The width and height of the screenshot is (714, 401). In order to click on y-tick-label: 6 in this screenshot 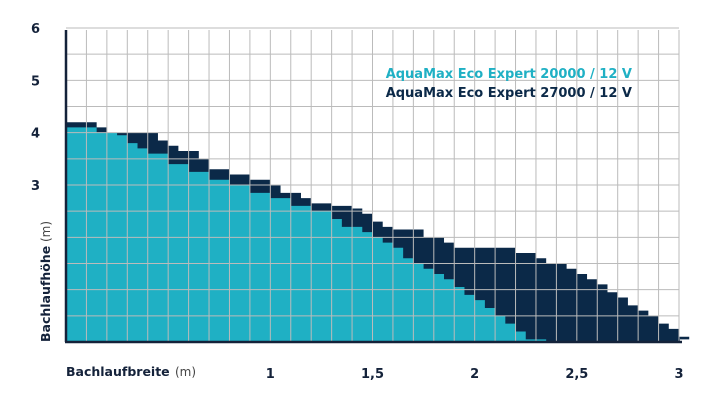, I will do `click(35, 29)`.